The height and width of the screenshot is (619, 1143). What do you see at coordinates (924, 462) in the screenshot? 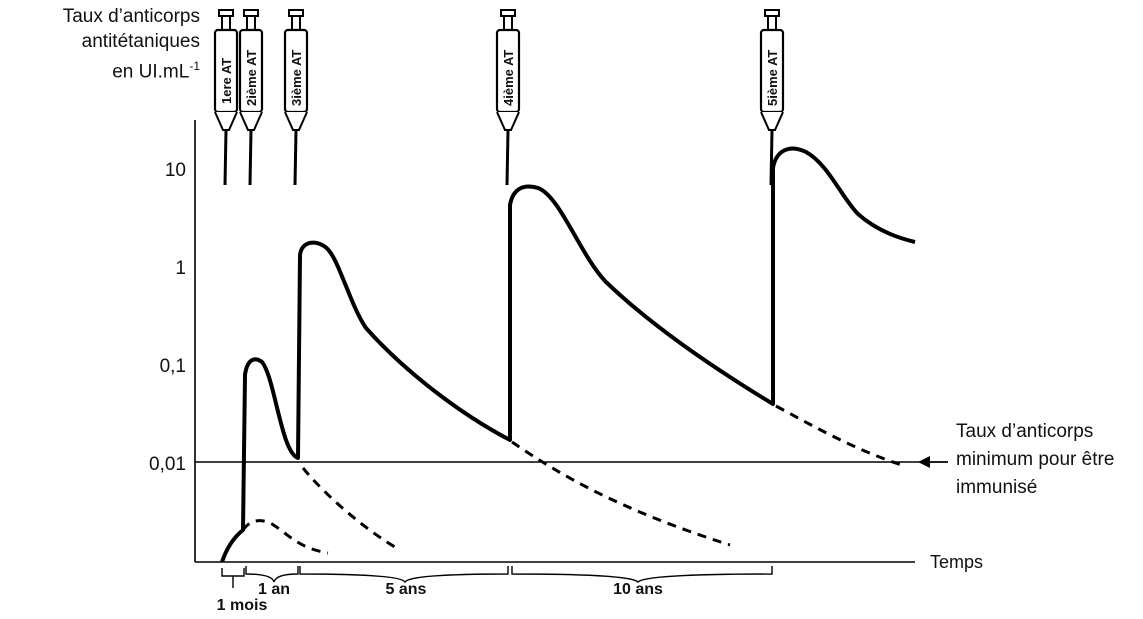
I see `threshold-arrow` at bounding box center [924, 462].